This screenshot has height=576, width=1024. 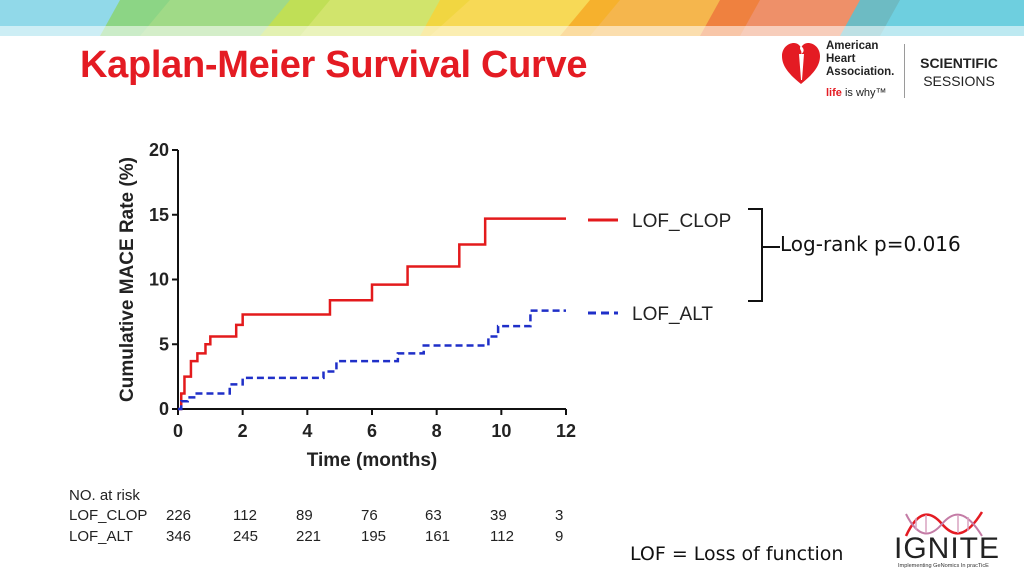 I want to click on risk-table-header: NO. at risk, so click(x=104, y=495).